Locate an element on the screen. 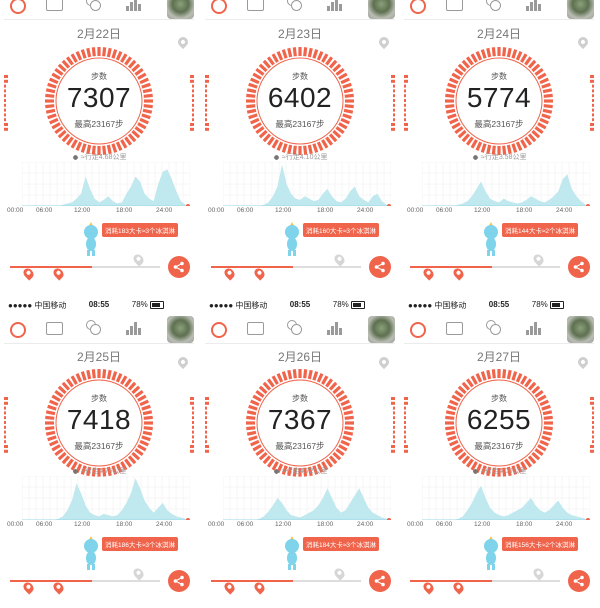 The image size is (600, 608). step-ring-widget: 步数 7418 最高23167步 is located at coordinates (99, 423).